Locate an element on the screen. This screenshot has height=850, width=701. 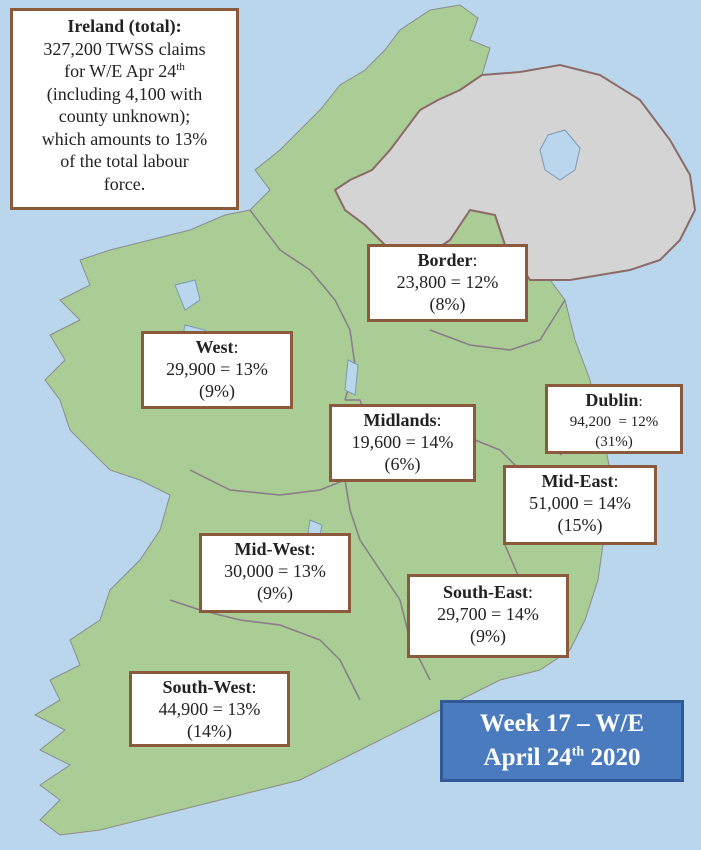
week-line2-suffix: 2020 is located at coordinates (612, 757).